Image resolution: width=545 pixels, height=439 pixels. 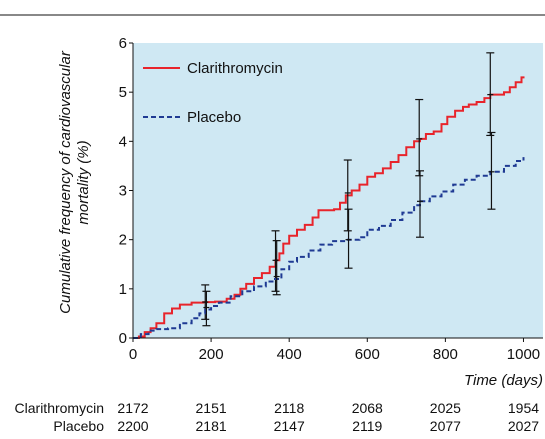 What do you see at coordinates (65, 182) in the screenshot?
I see `y-axis-label-line1: Cumulative frequency of cardiovascular` at bounding box center [65, 182].